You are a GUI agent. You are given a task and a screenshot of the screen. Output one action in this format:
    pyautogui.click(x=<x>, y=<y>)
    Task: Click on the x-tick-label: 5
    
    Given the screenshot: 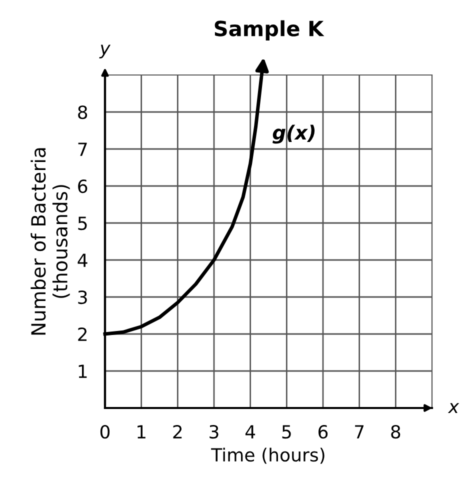 What is the action you would take?
    pyautogui.click(x=286, y=432)
    